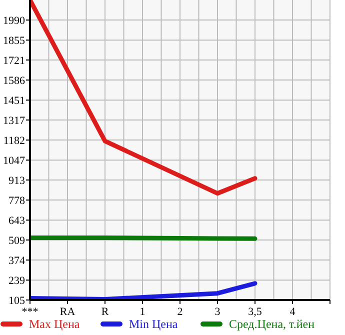 This screenshot has width=345, height=335. What do you see at coordinates (14, 100) in the screenshot?
I see `y-tick-label: 1451` at bounding box center [14, 100].